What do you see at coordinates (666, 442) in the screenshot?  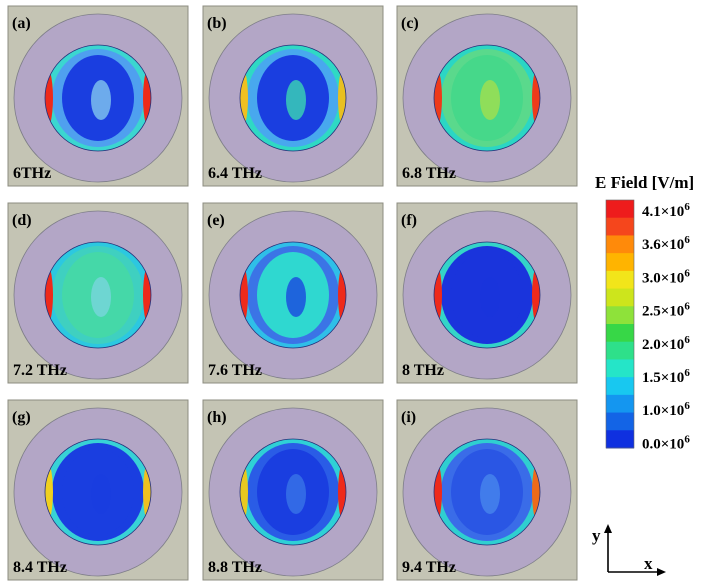 I see `legend-label: 0.0×10⁶` at bounding box center [666, 442].